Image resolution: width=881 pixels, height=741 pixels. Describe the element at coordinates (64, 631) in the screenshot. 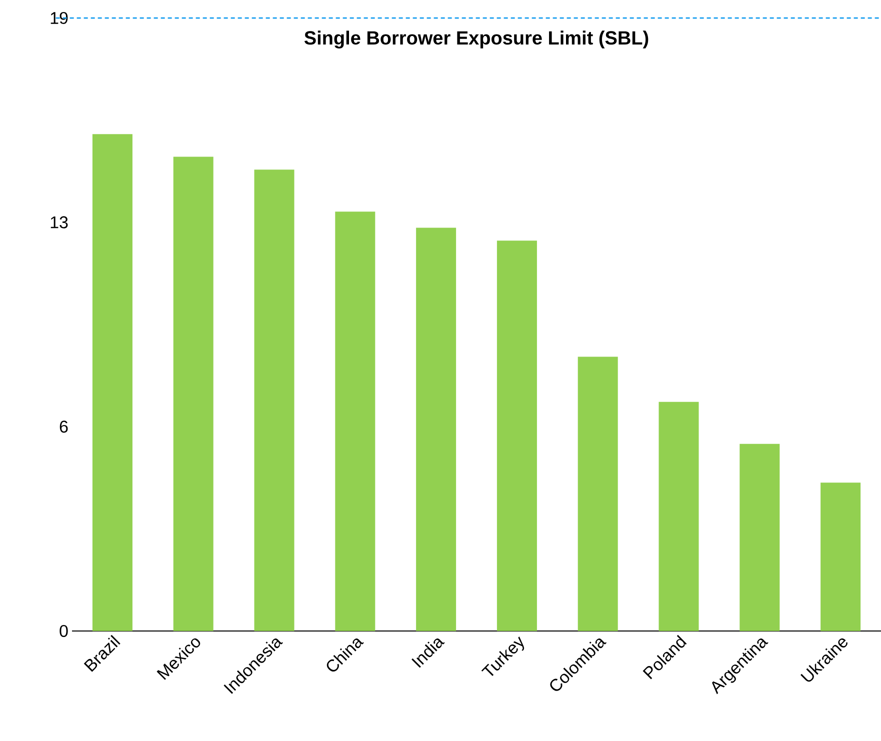

I see `y-tick-label: 0` at that location.